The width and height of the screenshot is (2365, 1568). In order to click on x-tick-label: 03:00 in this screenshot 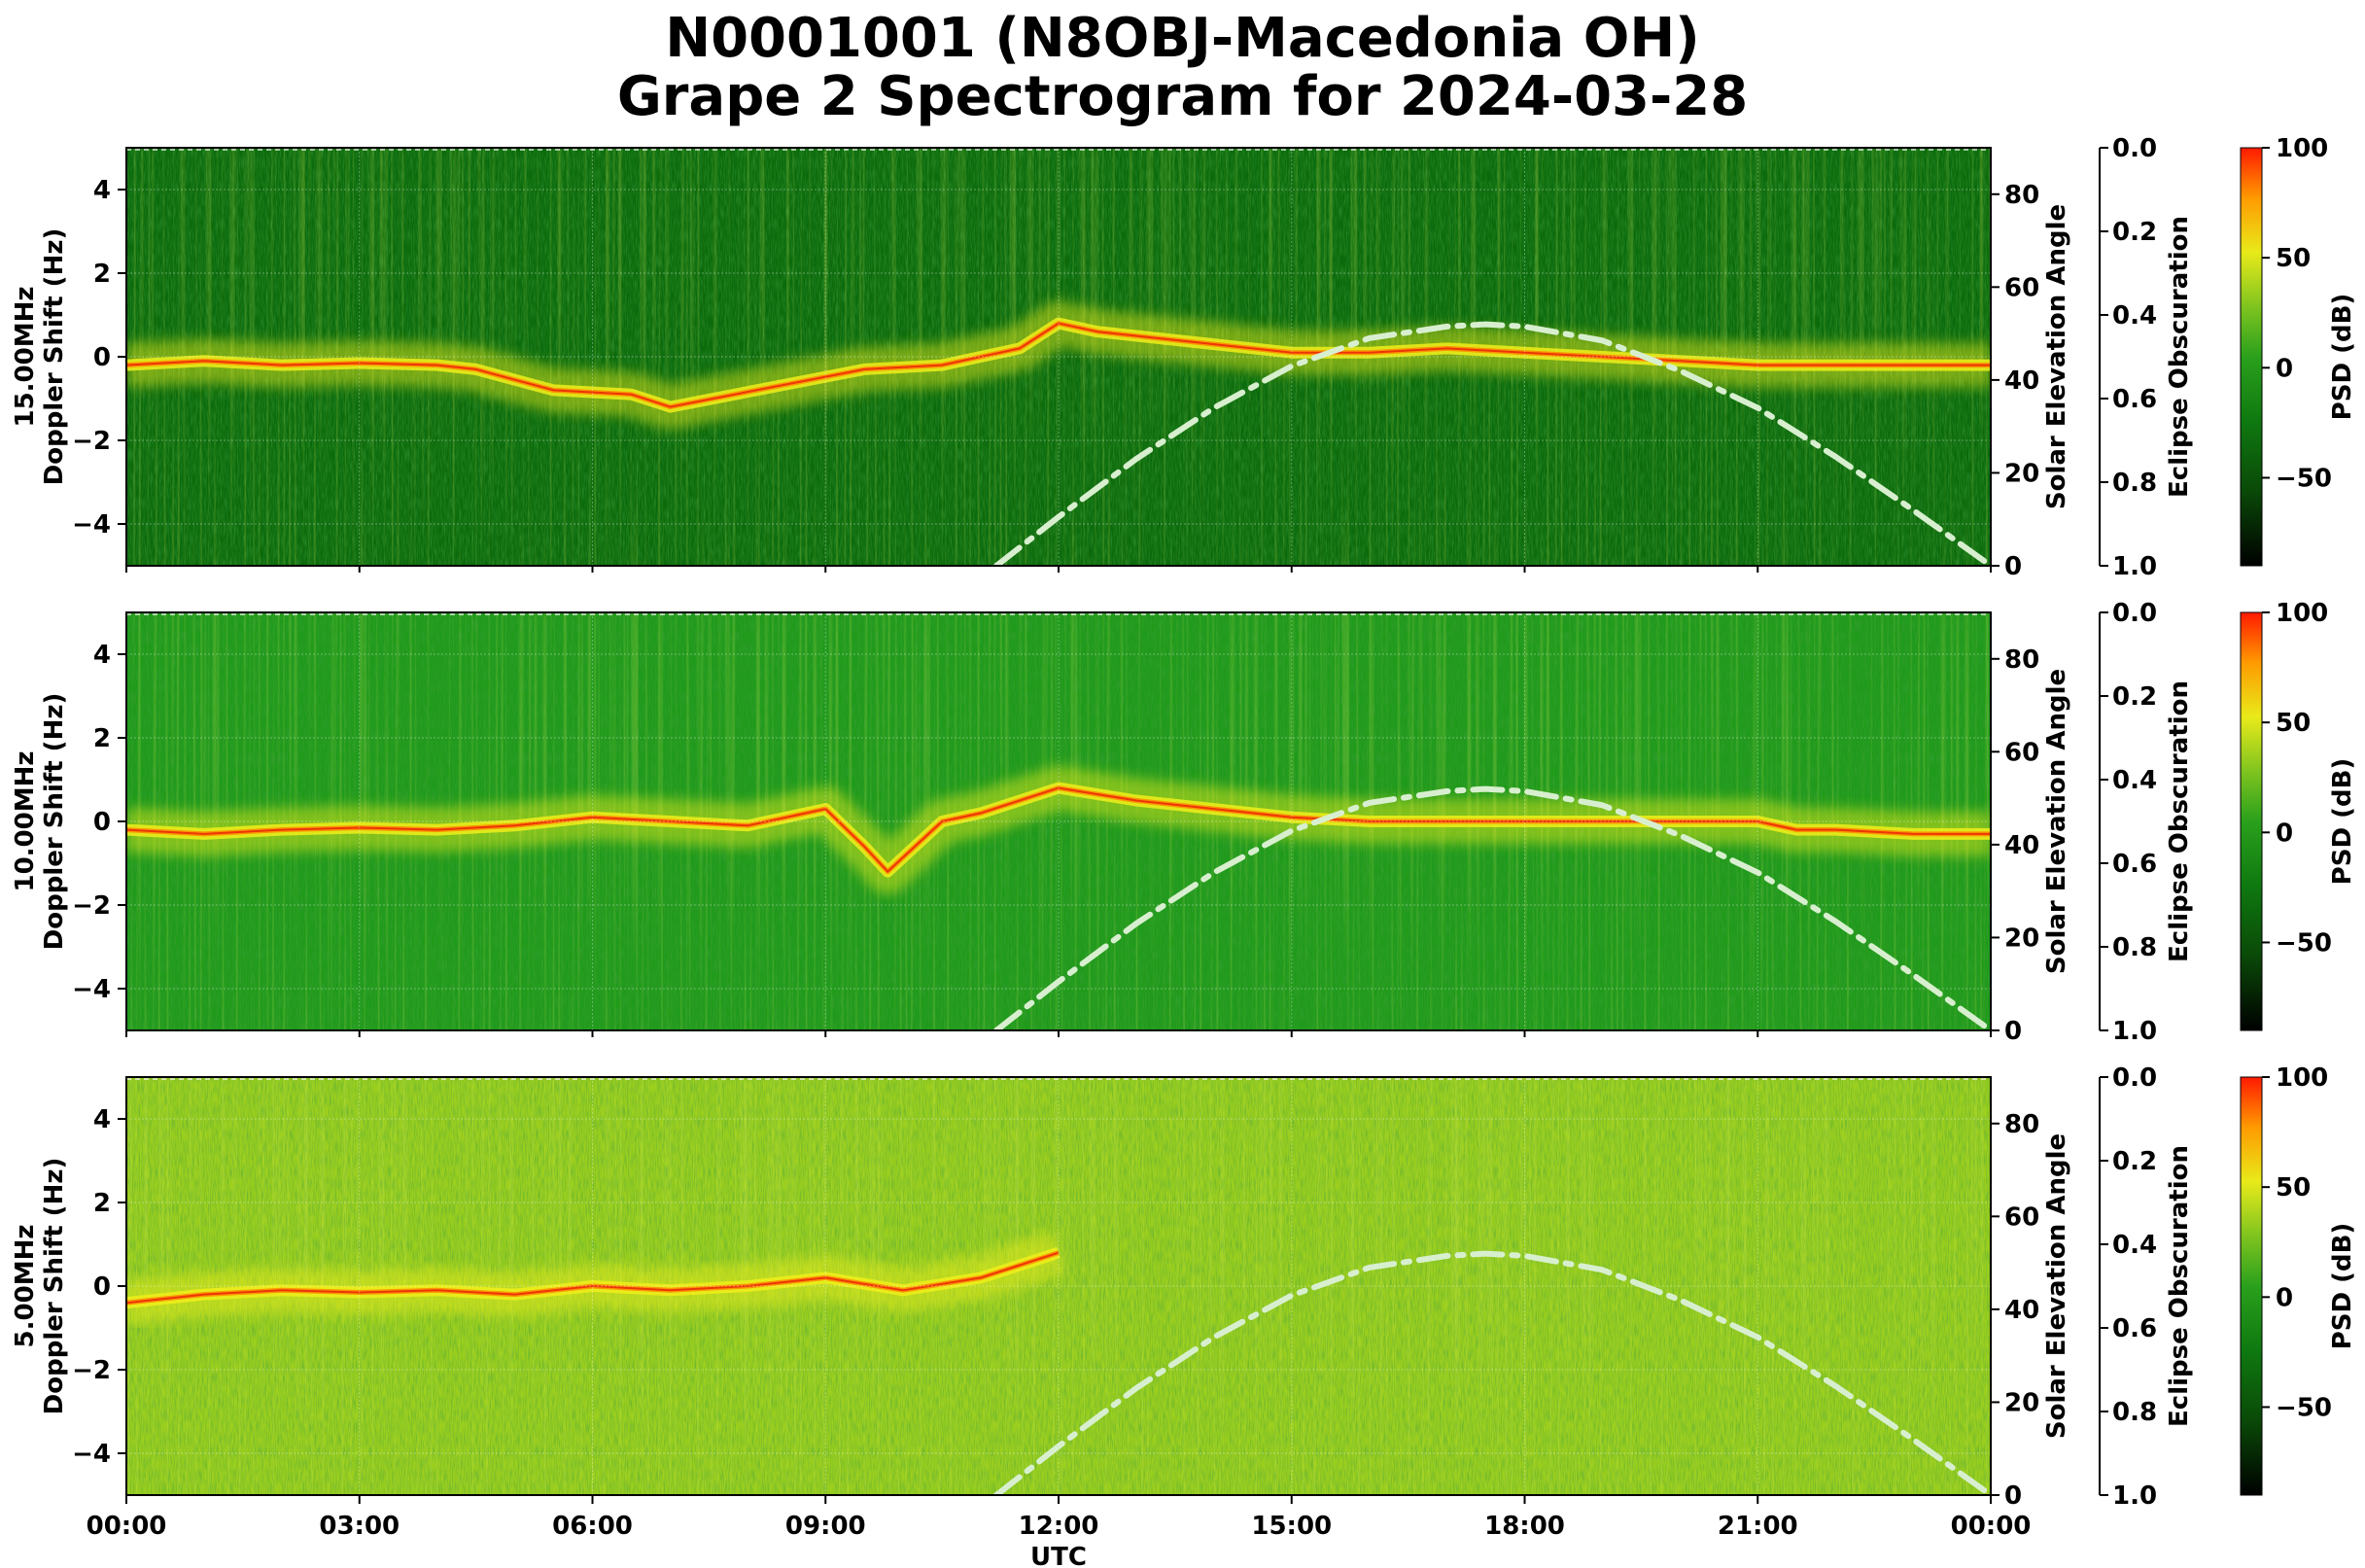, I will do `click(359, 1526)`.